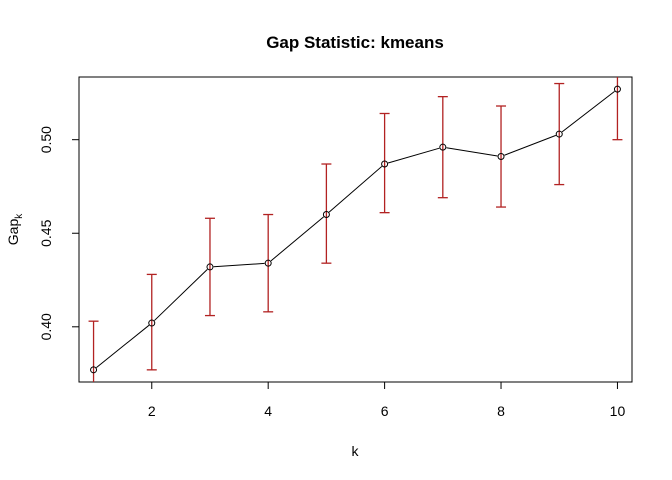 This screenshot has width=672, height=480. I want to click on y-axis-label: Gapk, so click(15, 229).